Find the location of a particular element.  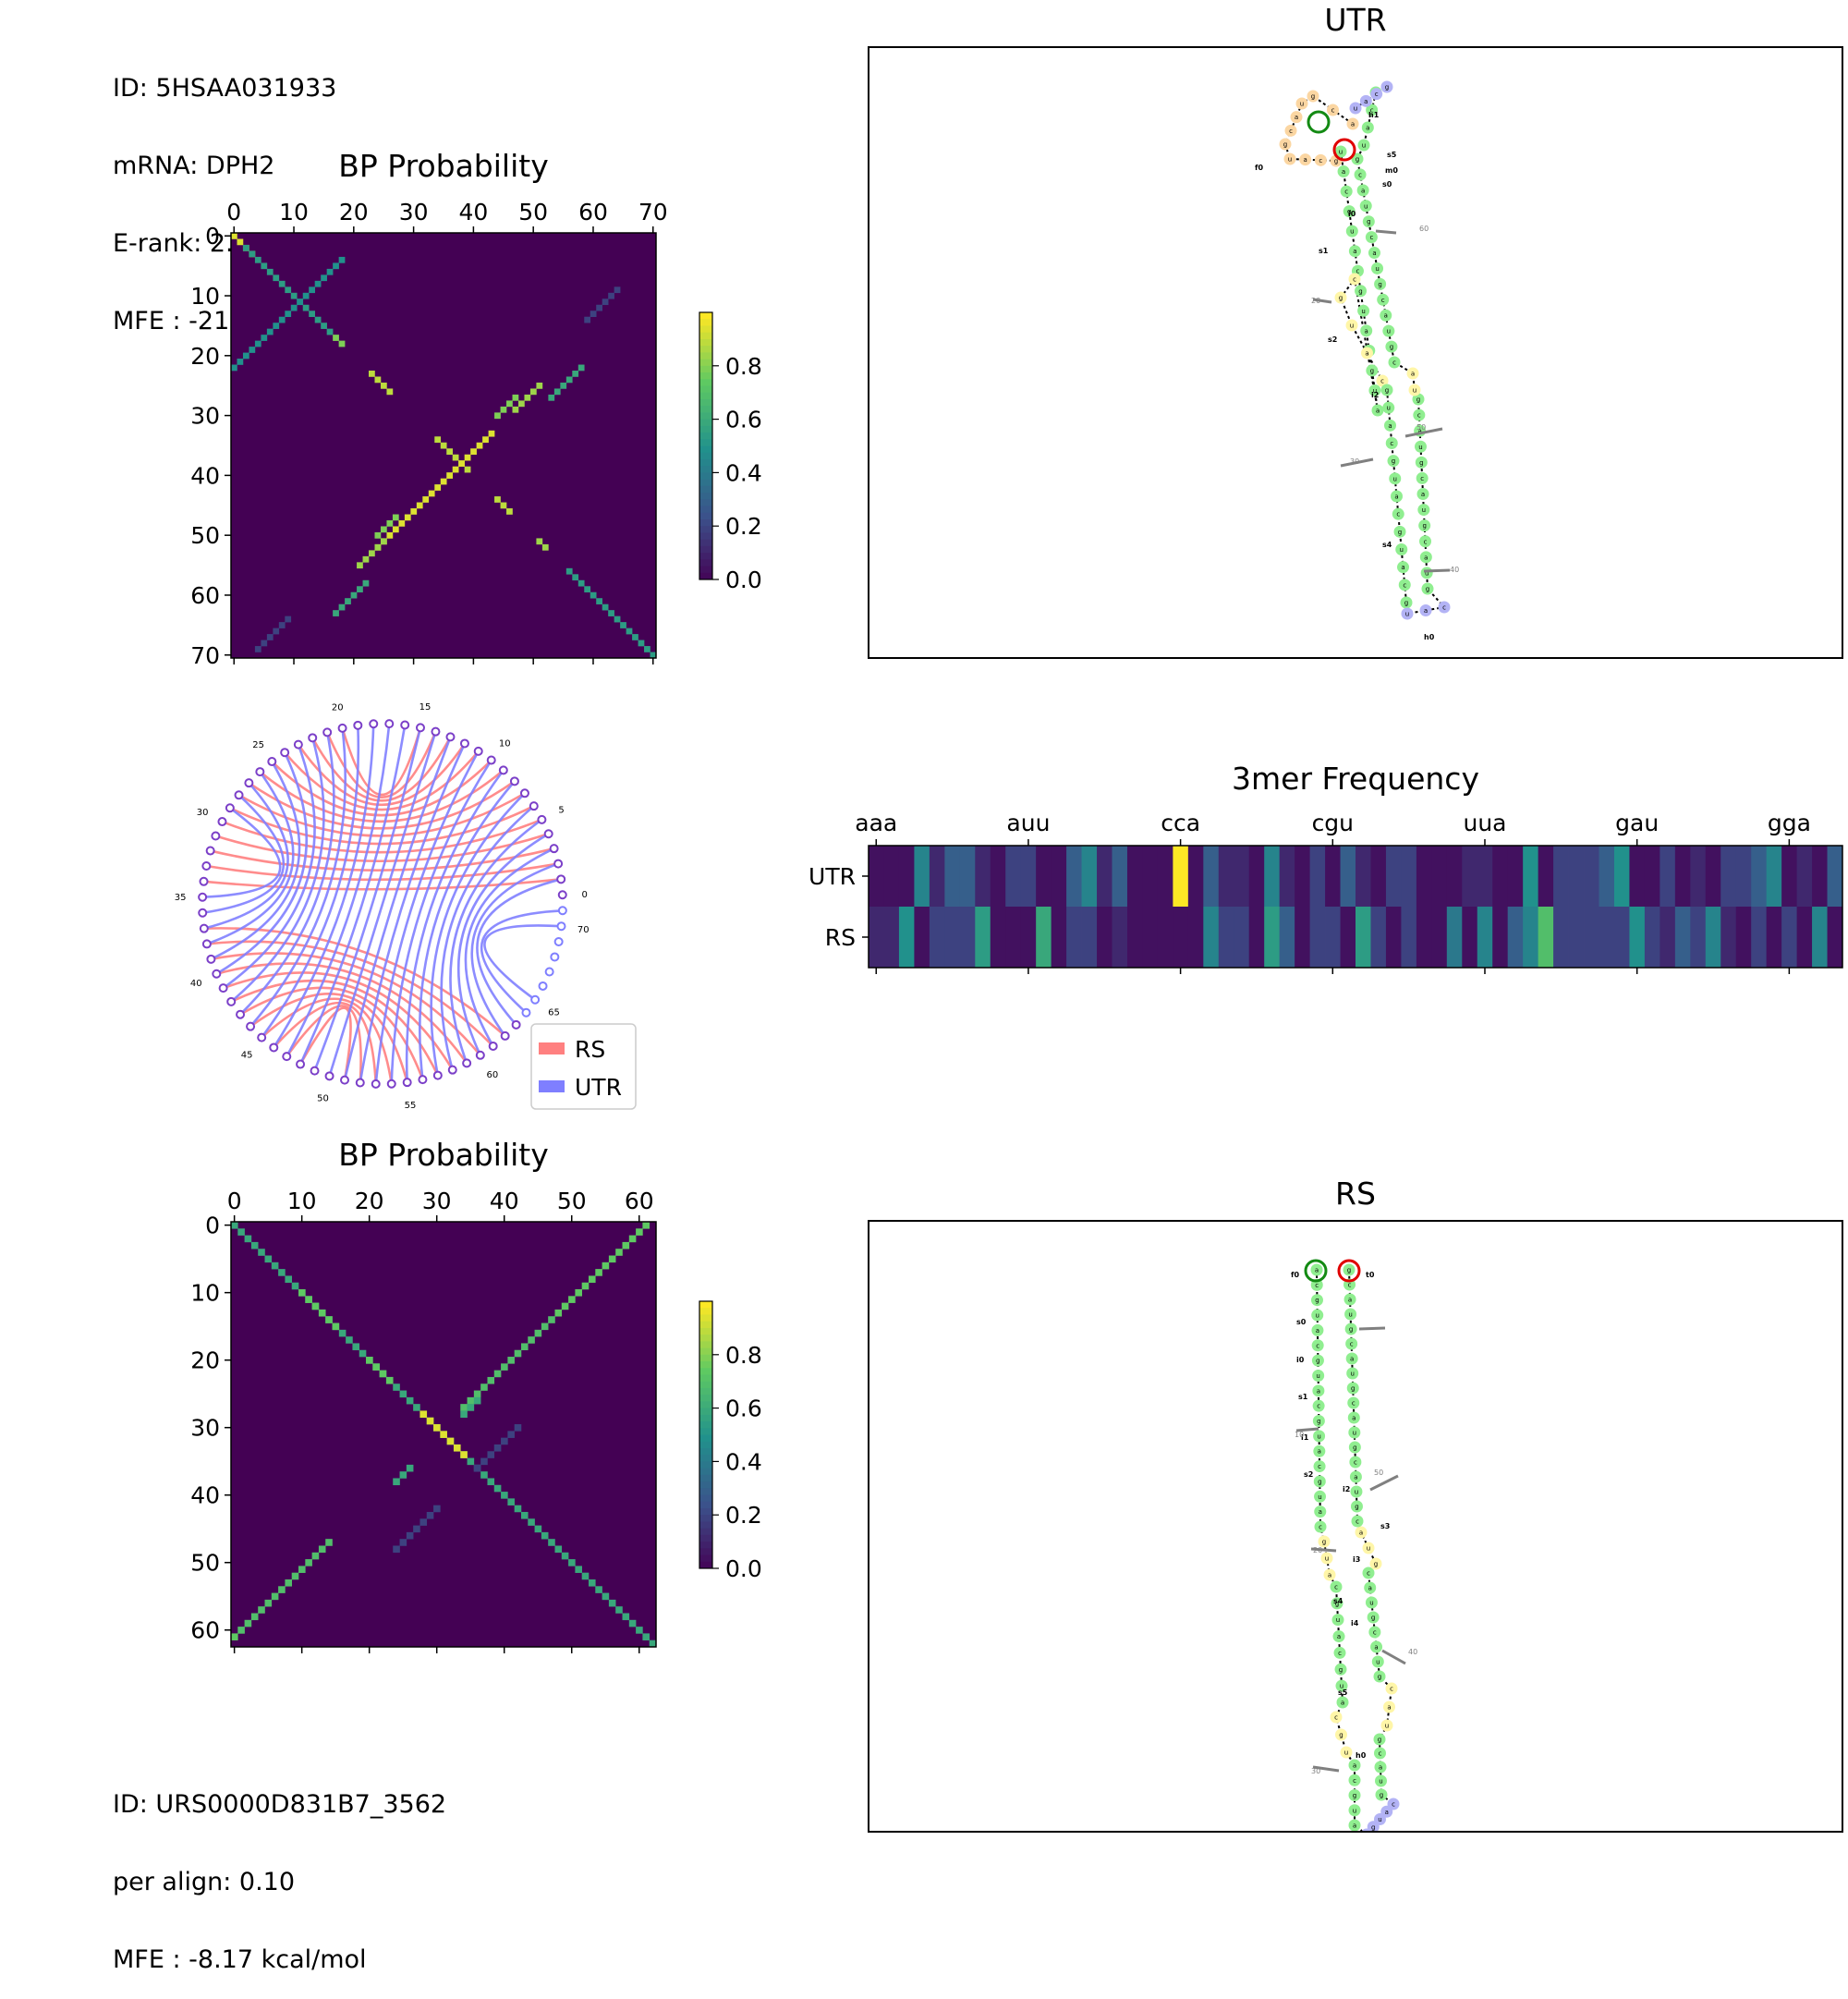

loop-label: i1 is located at coordinates (1305, 1437).